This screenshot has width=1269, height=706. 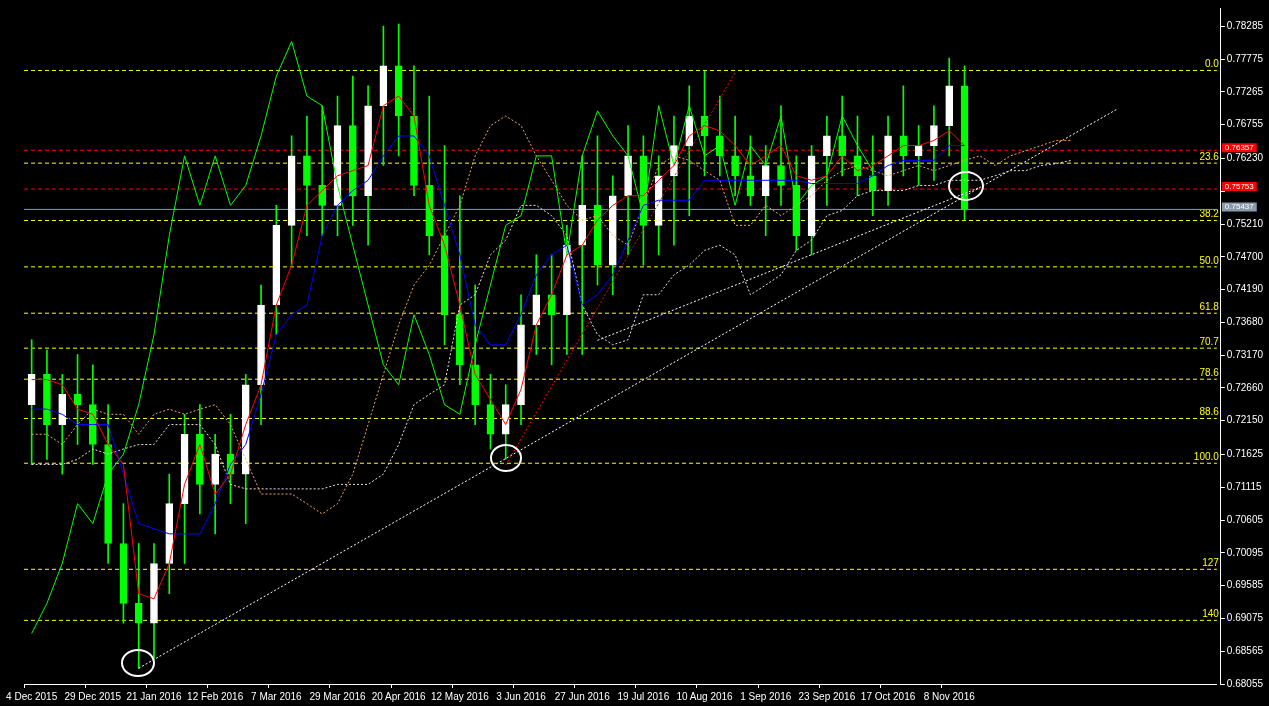 I want to click on x-tick-label: 8 Nov 2016, so click(x=949, y=696).